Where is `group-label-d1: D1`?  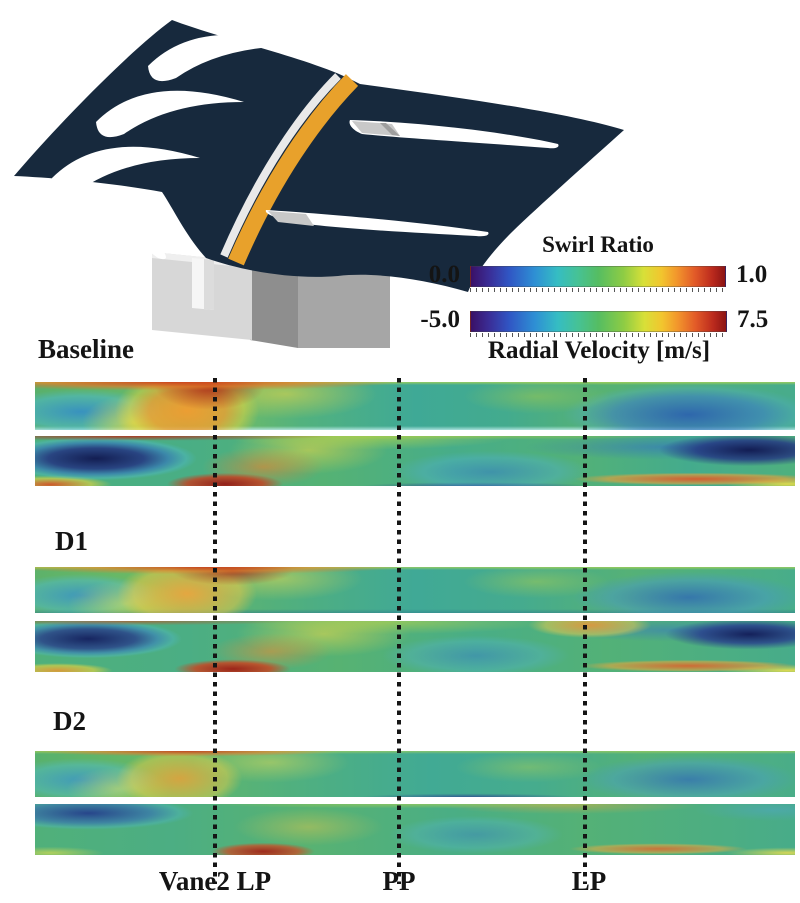 group-label-d1: D1 is located at coordinates (71, 541).